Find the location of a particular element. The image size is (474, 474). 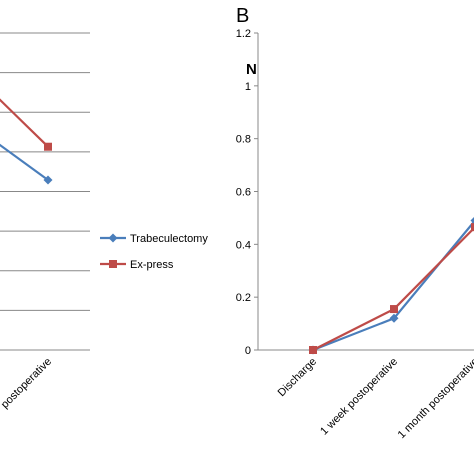

x-tick-label: Discharge is located at coordinates (298, 378).